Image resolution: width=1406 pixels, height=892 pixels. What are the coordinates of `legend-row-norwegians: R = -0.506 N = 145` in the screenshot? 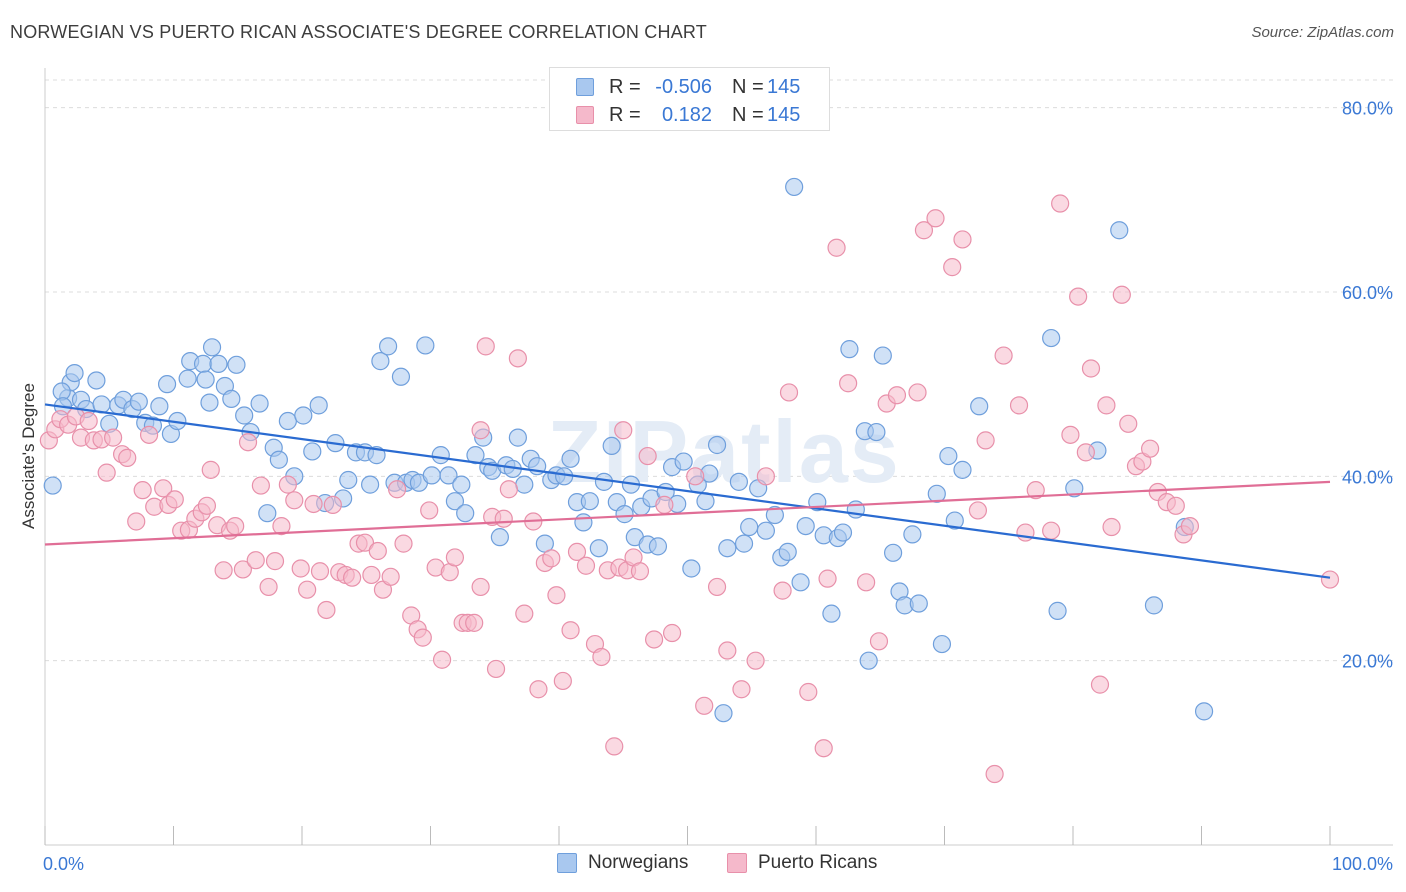 It's located at (689, 87).